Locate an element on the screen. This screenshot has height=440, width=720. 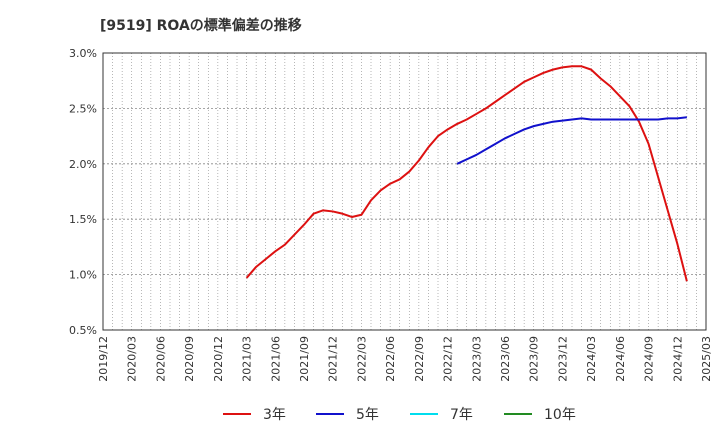
x-tick-label: 2020/06 is located at coordinates (160, 359).